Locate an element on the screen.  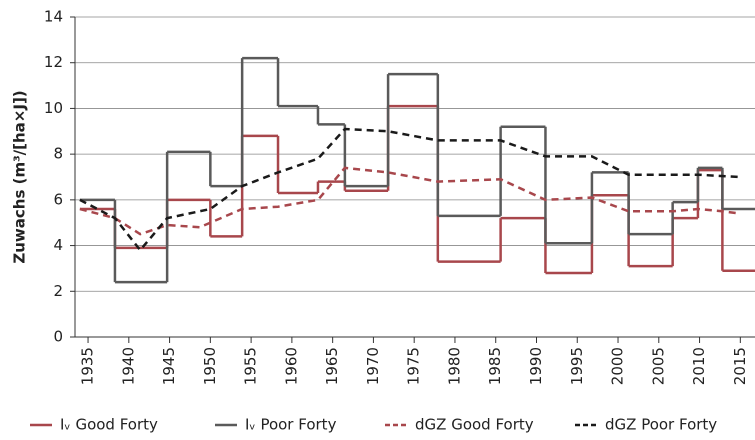
x-tick-label: 2015 is located at coordinates (740, 366).